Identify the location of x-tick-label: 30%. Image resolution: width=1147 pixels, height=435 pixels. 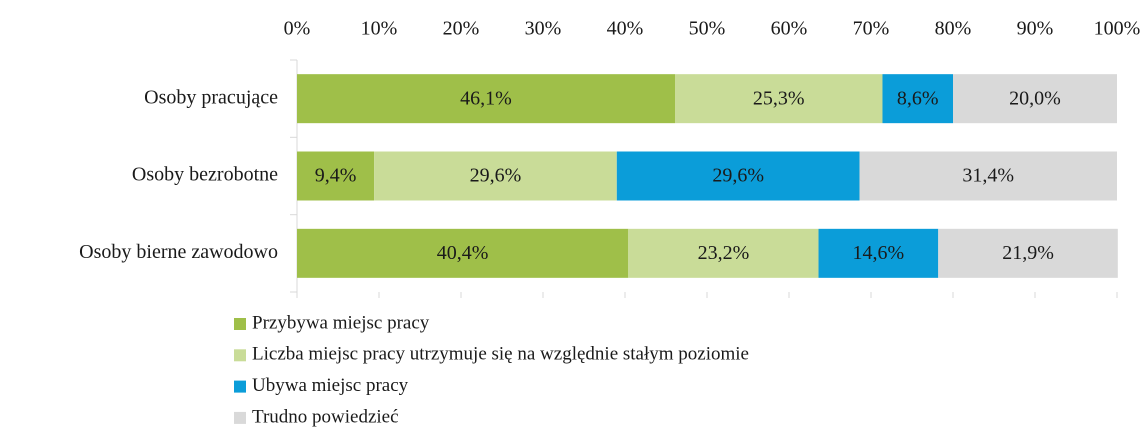
(543, 29).